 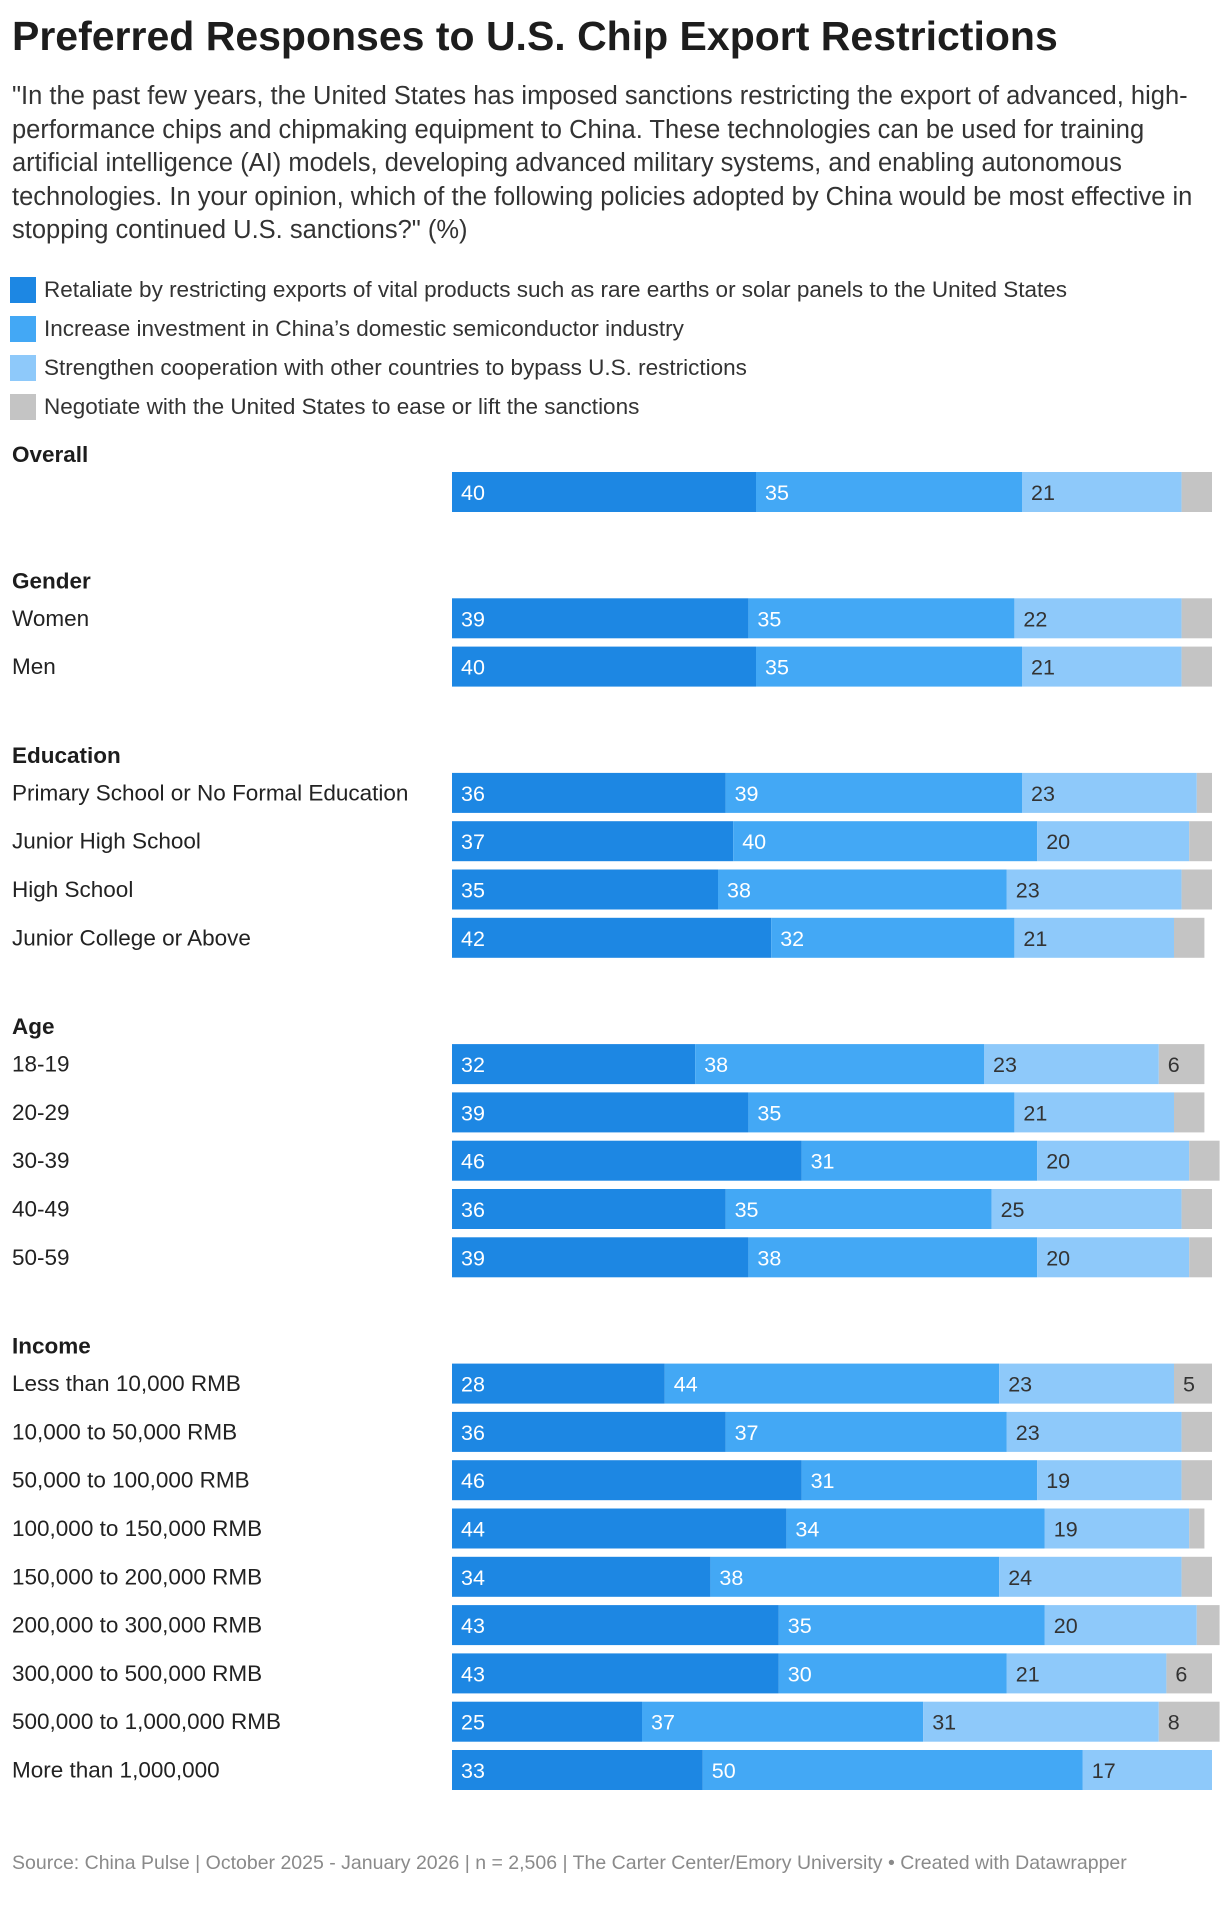 I want to click on bar-value-label: 28, so click(x=473, y=1385).